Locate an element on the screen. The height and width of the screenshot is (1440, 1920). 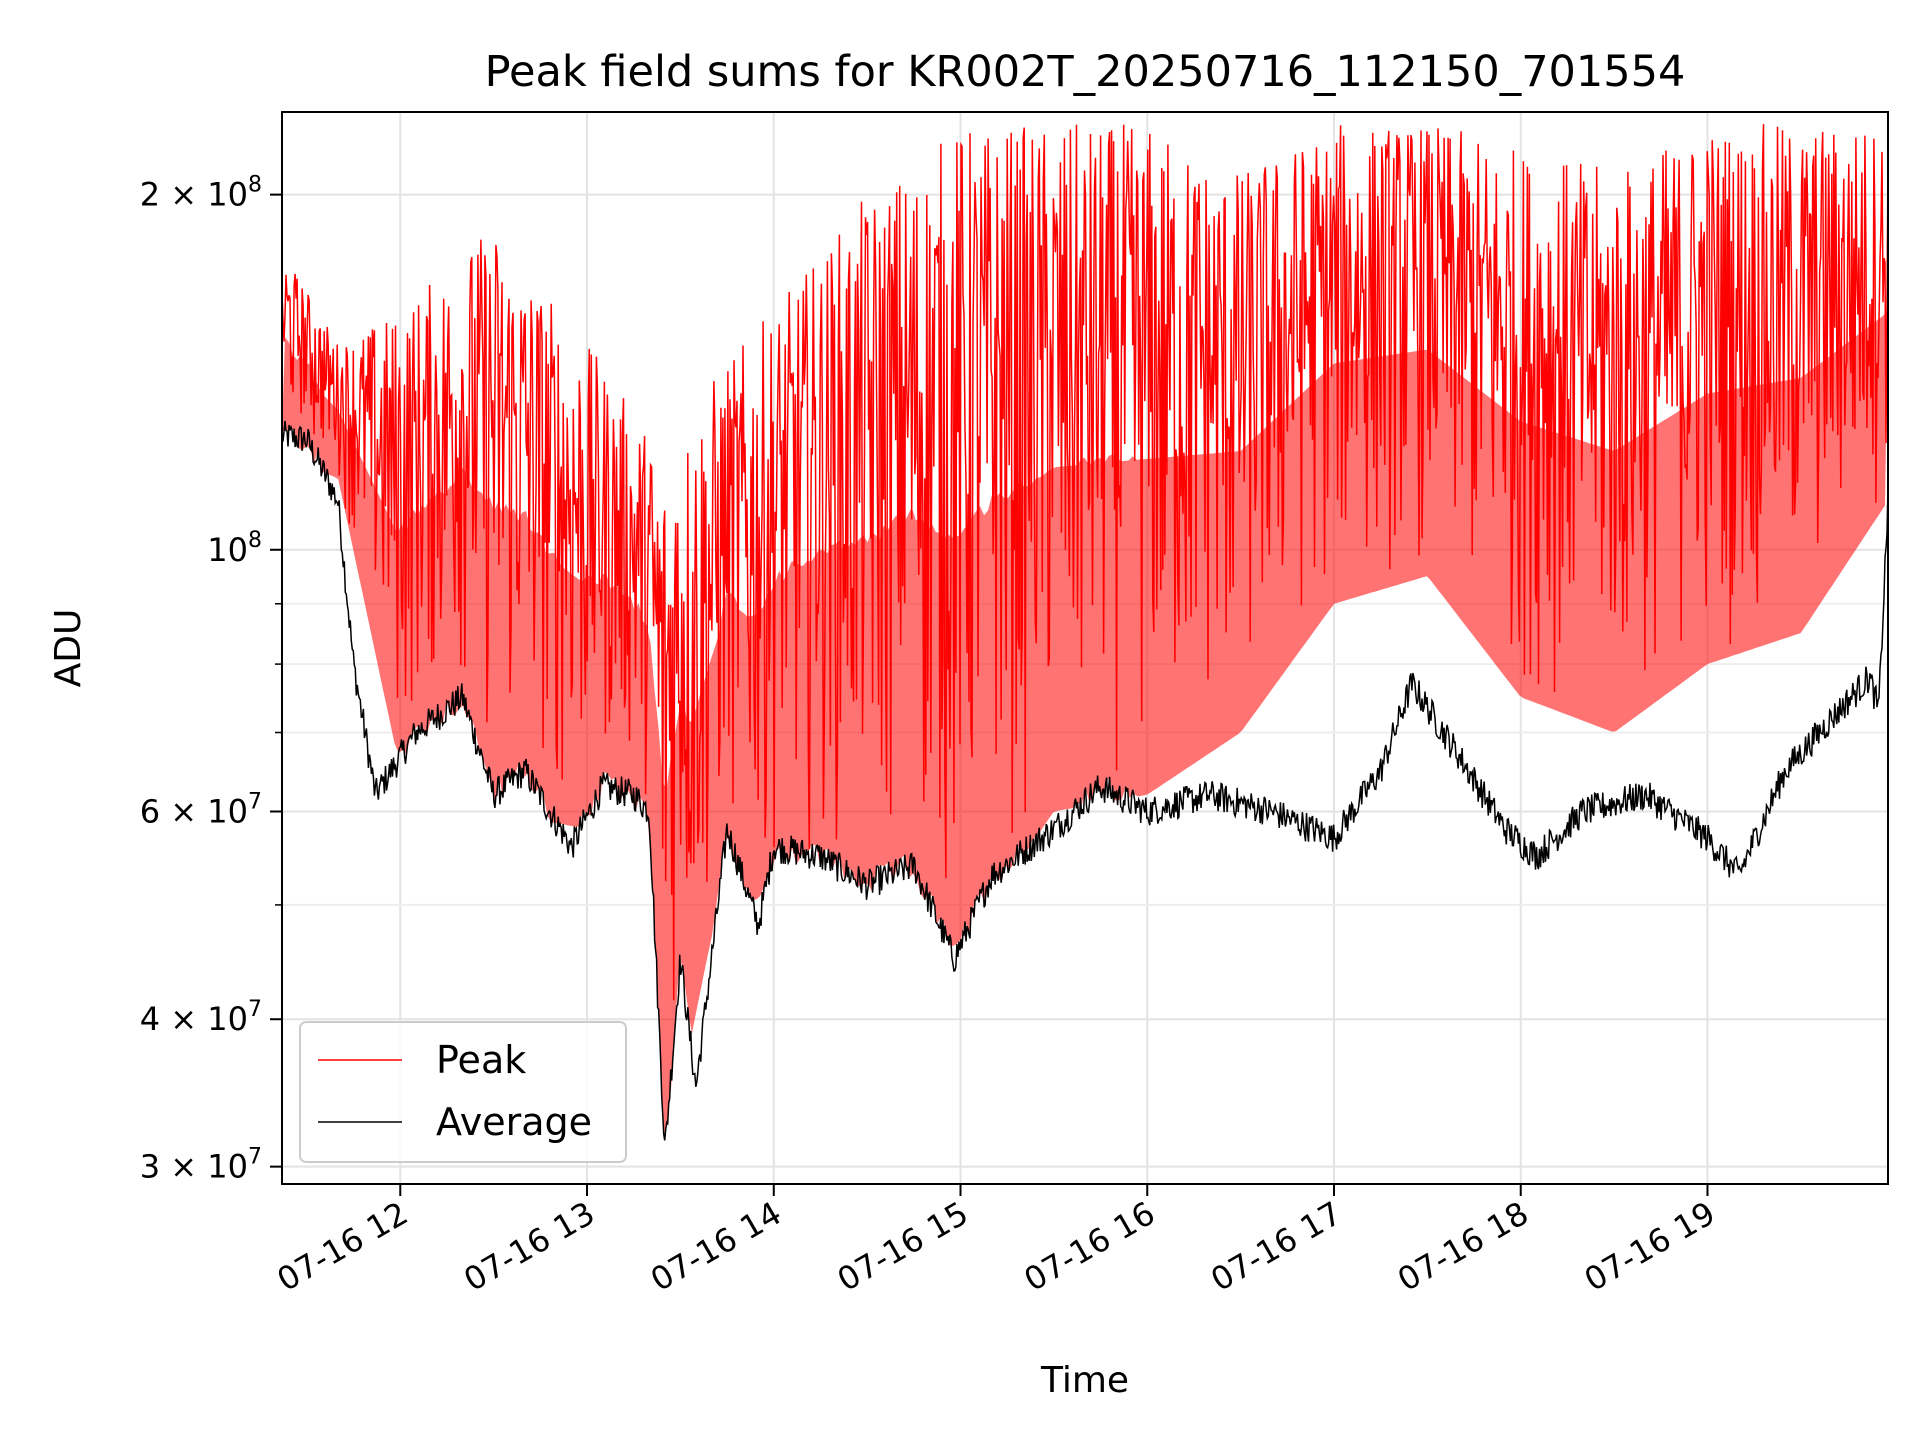
y-tick-label: 2 × 108 is located at coordinates (201, 193).